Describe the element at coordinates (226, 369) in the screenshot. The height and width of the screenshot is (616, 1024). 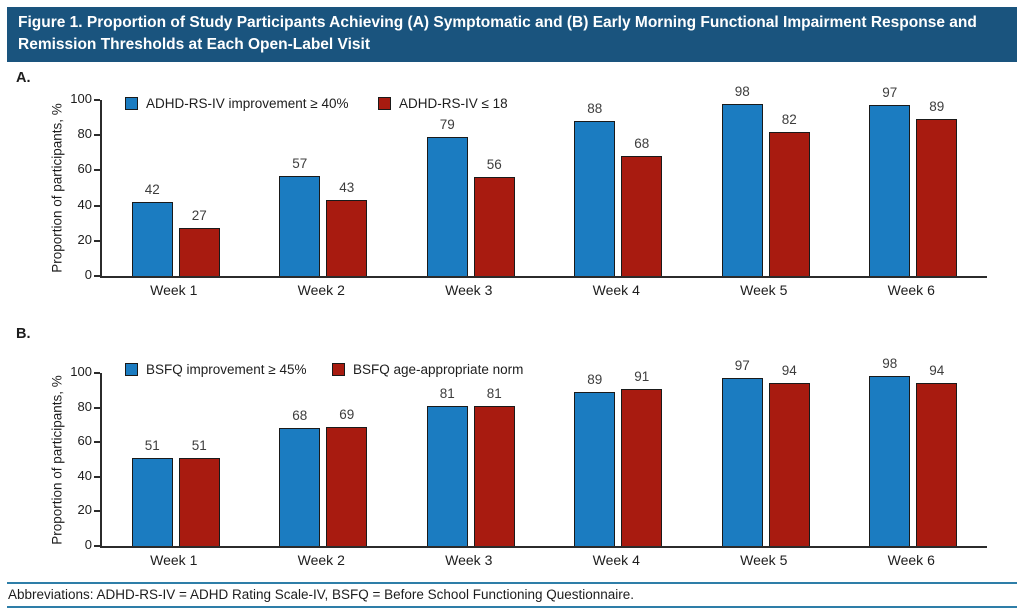
I see `legend-label: BSFQ improvement ≥ 45%` at that location.